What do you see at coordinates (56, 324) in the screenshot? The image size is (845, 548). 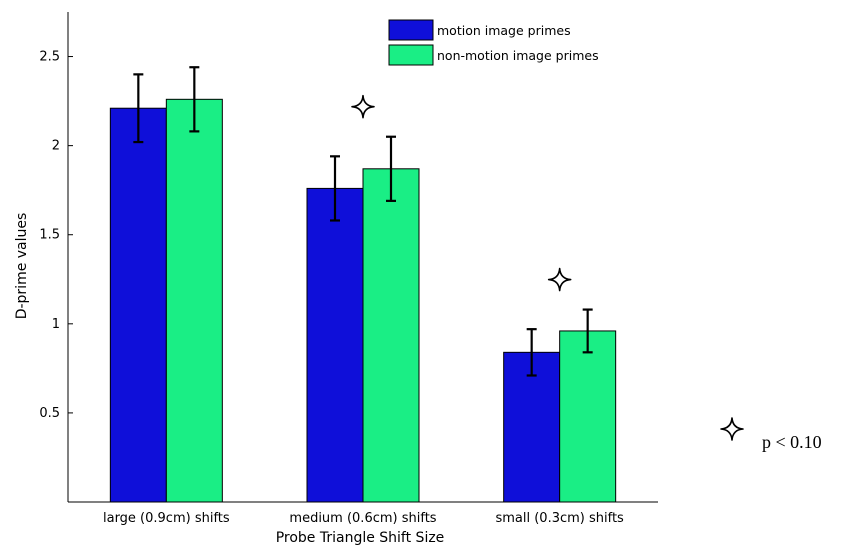 I see `y-tick-label: 1` at bounding box center [56, 324].